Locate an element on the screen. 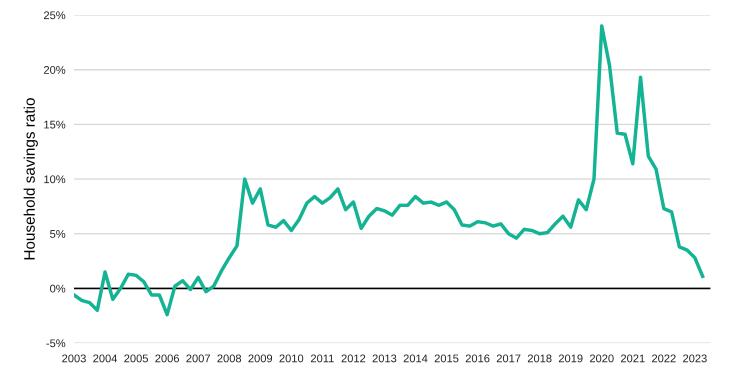 The width and height of the screenshot is (740, 377). y-tick-label: -5% is located at coordinates (56, 343).